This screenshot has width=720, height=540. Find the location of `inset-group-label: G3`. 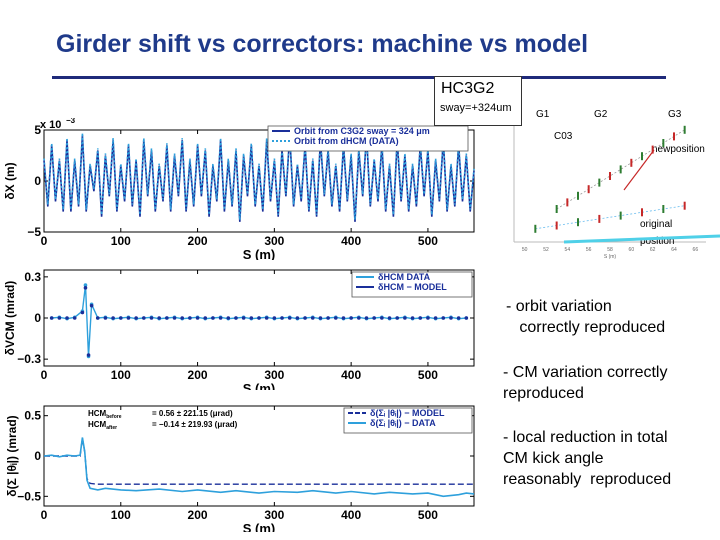

inset-group-label: G3 is located at coordinates (675, 114).